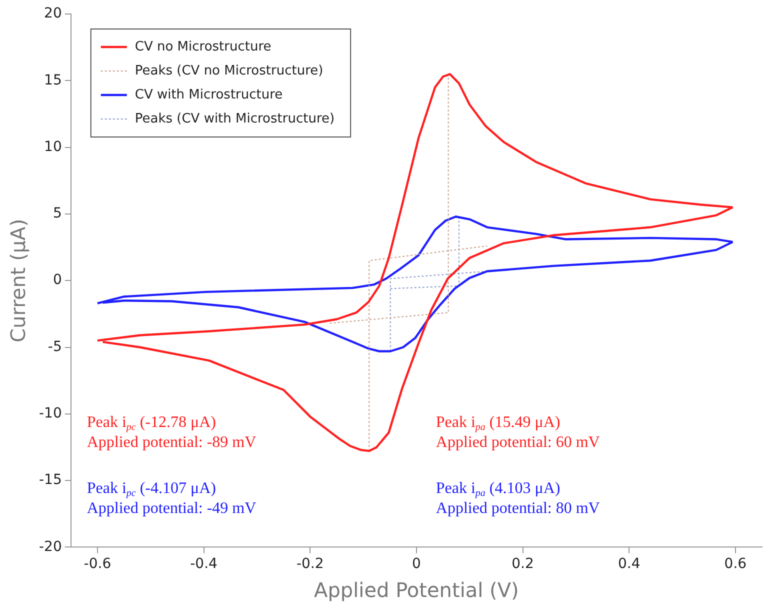 Image resolution: width=770 pixels, height=610 pixels. I want to click on y-tick-label: -10, so click(50, 414).